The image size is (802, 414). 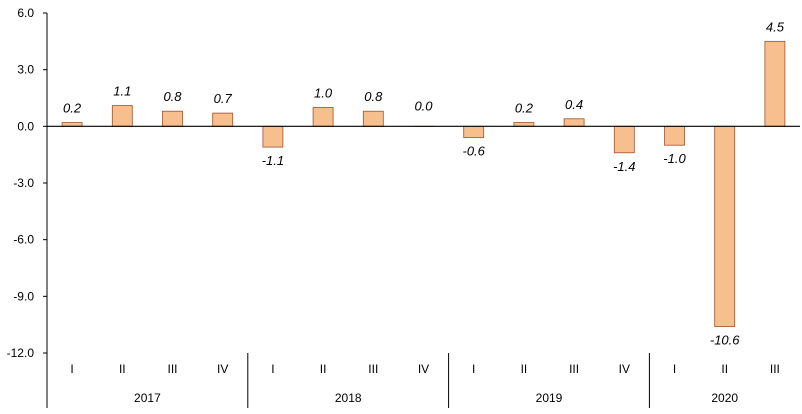 What do you see at coordinates (423, 105) in the screenshot?
I see `data-label: 0.0` at bounding box center [423, 105].